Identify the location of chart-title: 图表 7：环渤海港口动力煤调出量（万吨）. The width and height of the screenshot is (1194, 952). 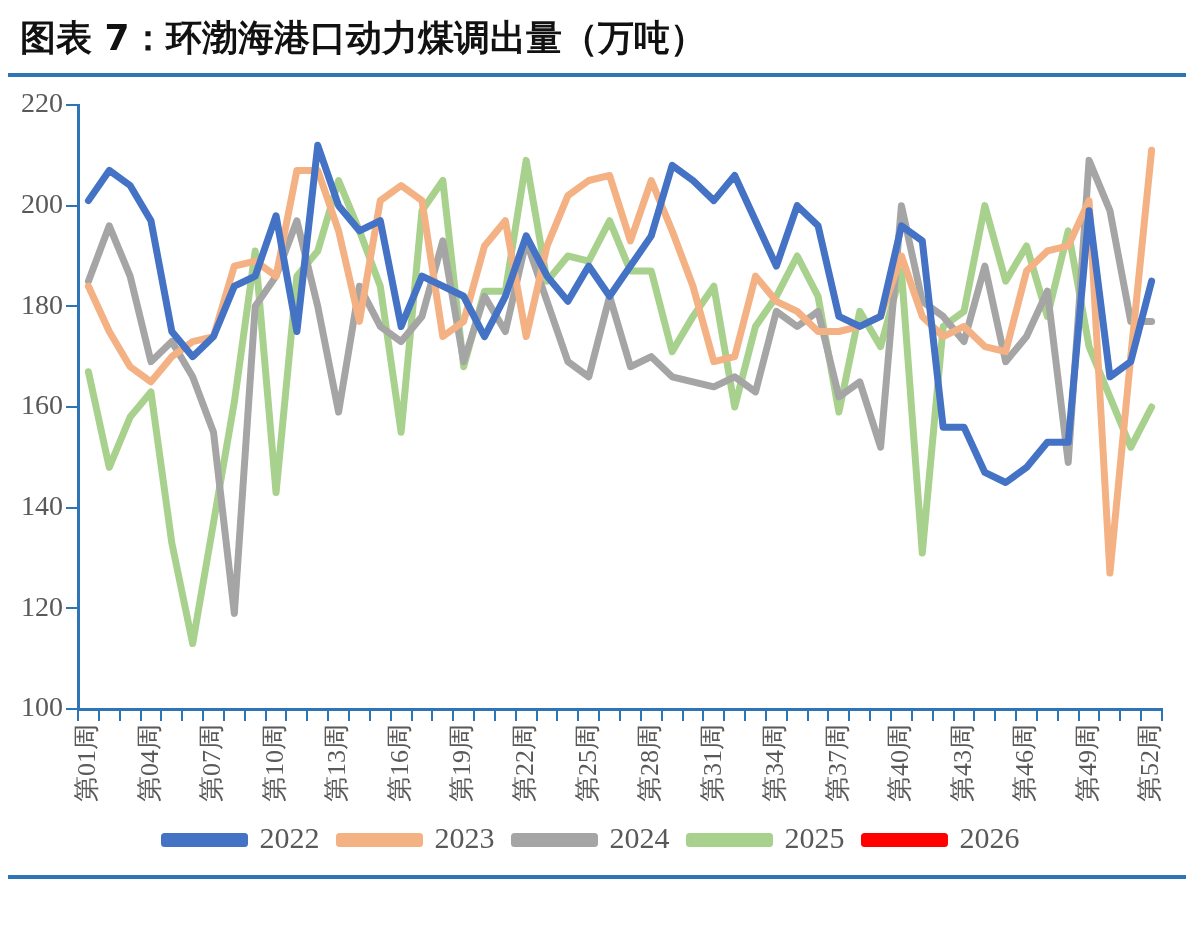
(597, 42).